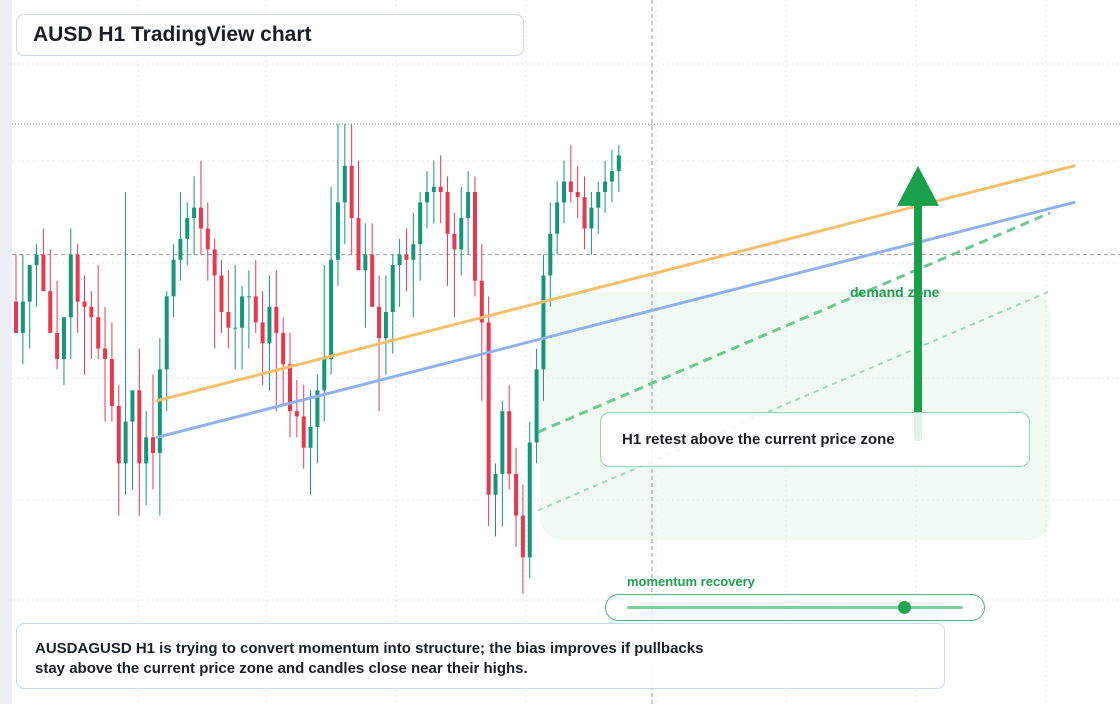  I want to click on title-panel: AUSD H1 TradingView chart, so click(270, 35).